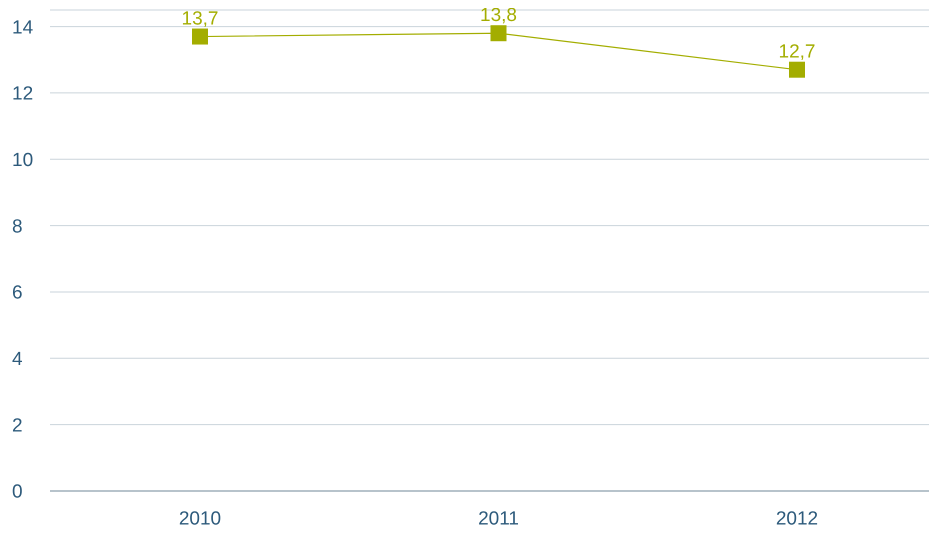 The width and height of the screenshot is (937, 535). Describe the element at coordinates (200, 519) in the screenshot. I see `x-tick-label: 2010` at that location.